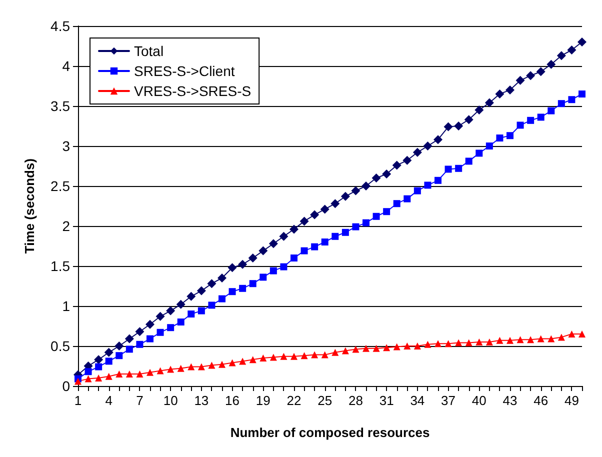 The height and width of the screenshot is (457, 602). What do you see at coordinates (170, 400) in the screenshot?
I see `x-tick-label: 10` at bounding box center [170, 400].